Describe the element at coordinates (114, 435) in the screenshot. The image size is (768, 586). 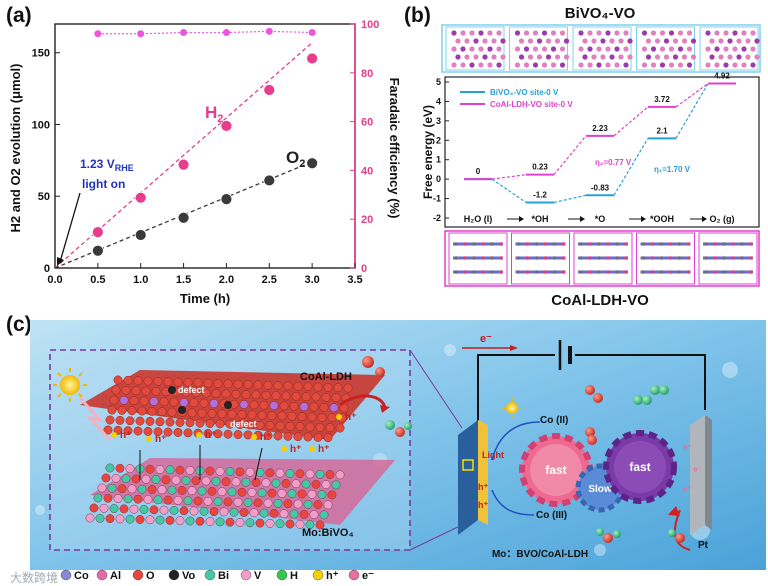
I see `hole-dot` at that location.